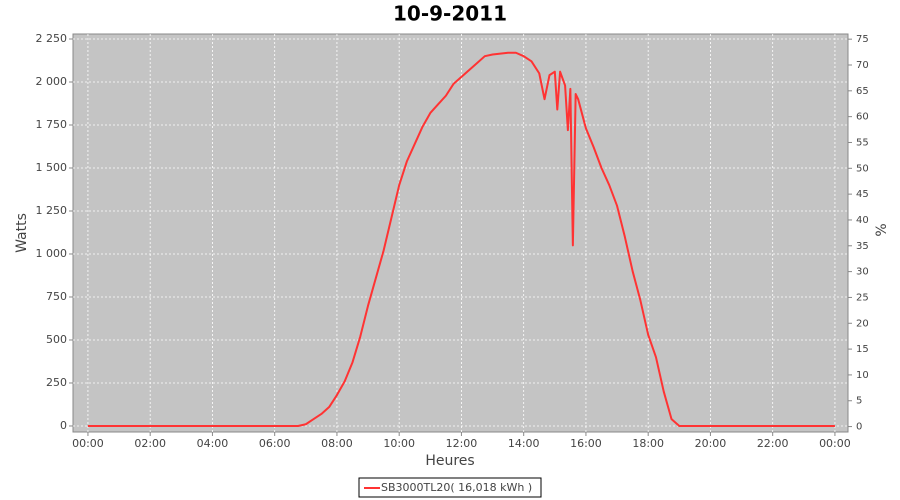 This screenshot has height=500, width=900. I want to click on y2-tick-label: 75, so click(862, 39).